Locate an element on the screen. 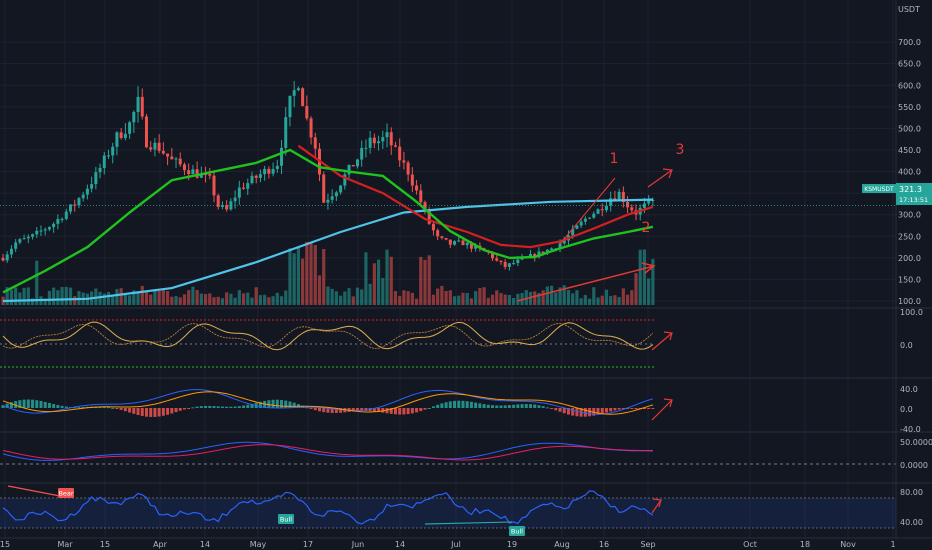  price-label: 321.3 is located at coordinates (910, 189).